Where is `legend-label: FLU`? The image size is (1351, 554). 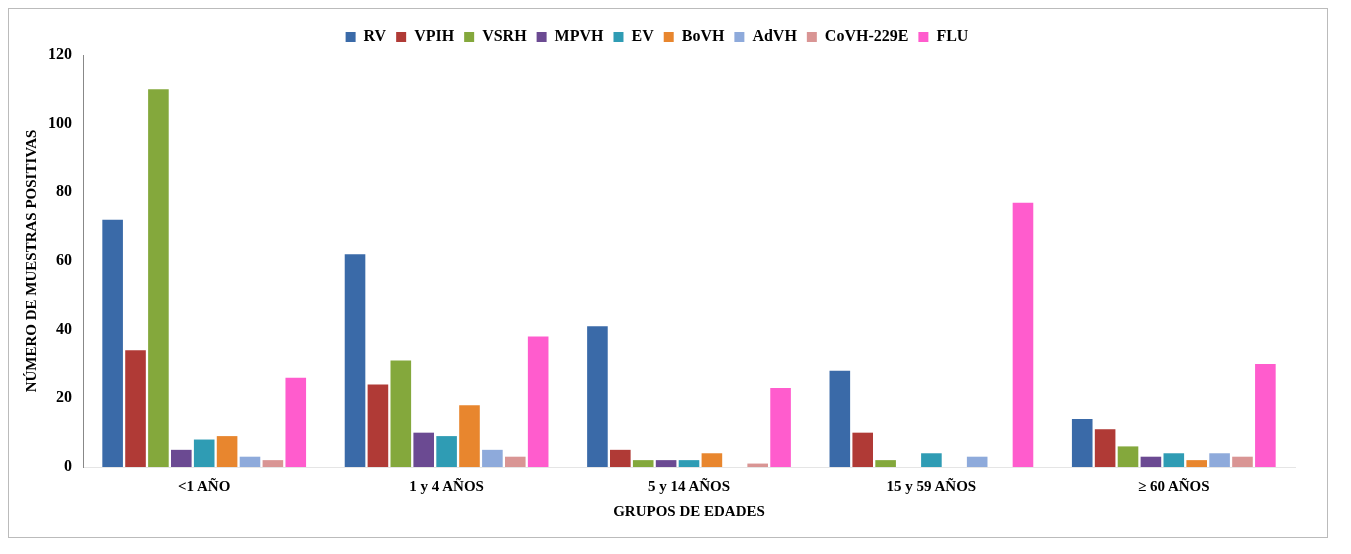 legend-label: FLU is located at coordinates (952, 36).